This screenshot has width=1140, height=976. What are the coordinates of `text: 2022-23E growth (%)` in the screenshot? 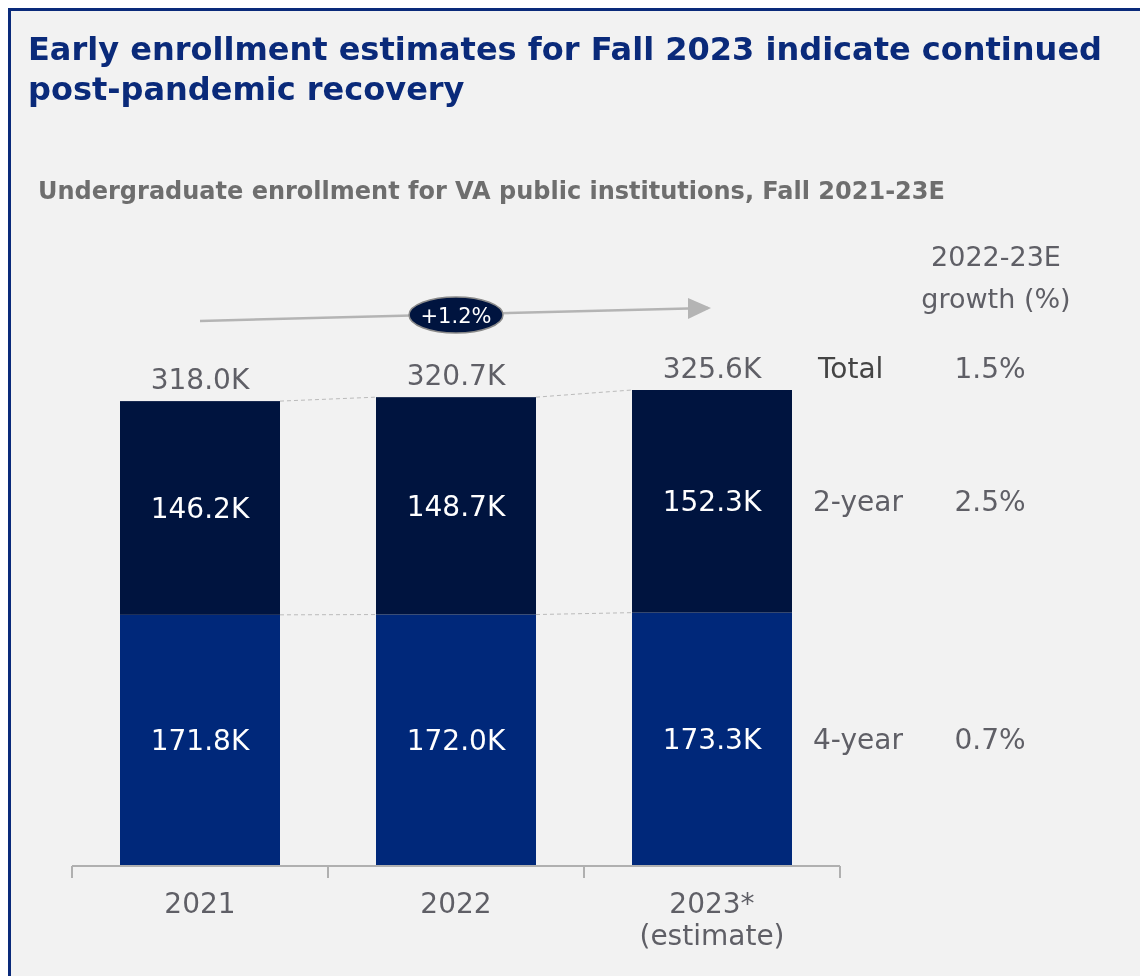 It's located at (996, 277).